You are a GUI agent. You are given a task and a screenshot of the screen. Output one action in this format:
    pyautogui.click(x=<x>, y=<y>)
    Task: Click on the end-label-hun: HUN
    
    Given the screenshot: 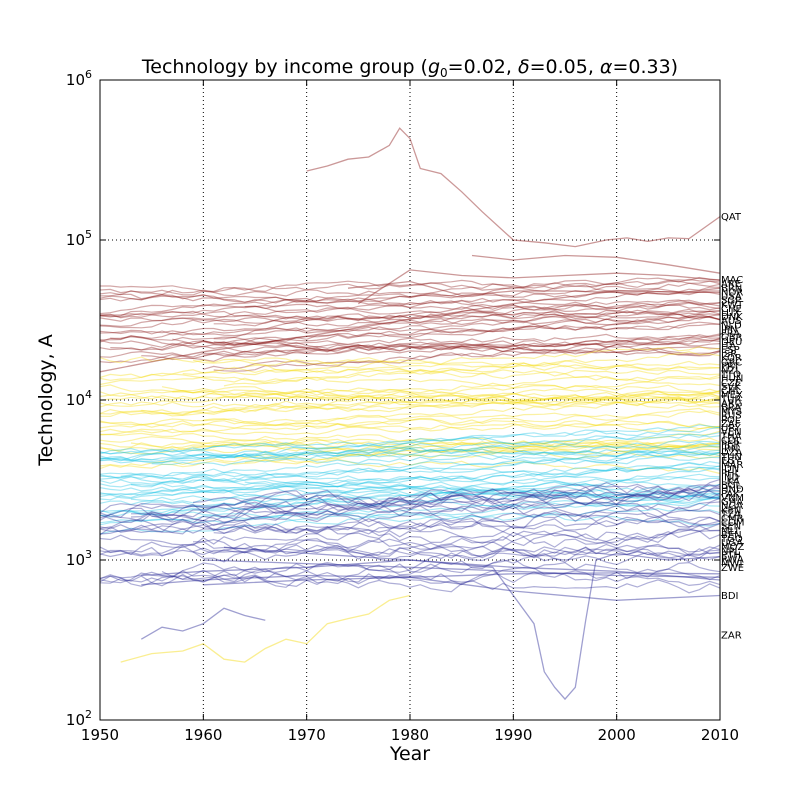 What is the action you would take?
    pyautogui.click(x=732, y=379)
    